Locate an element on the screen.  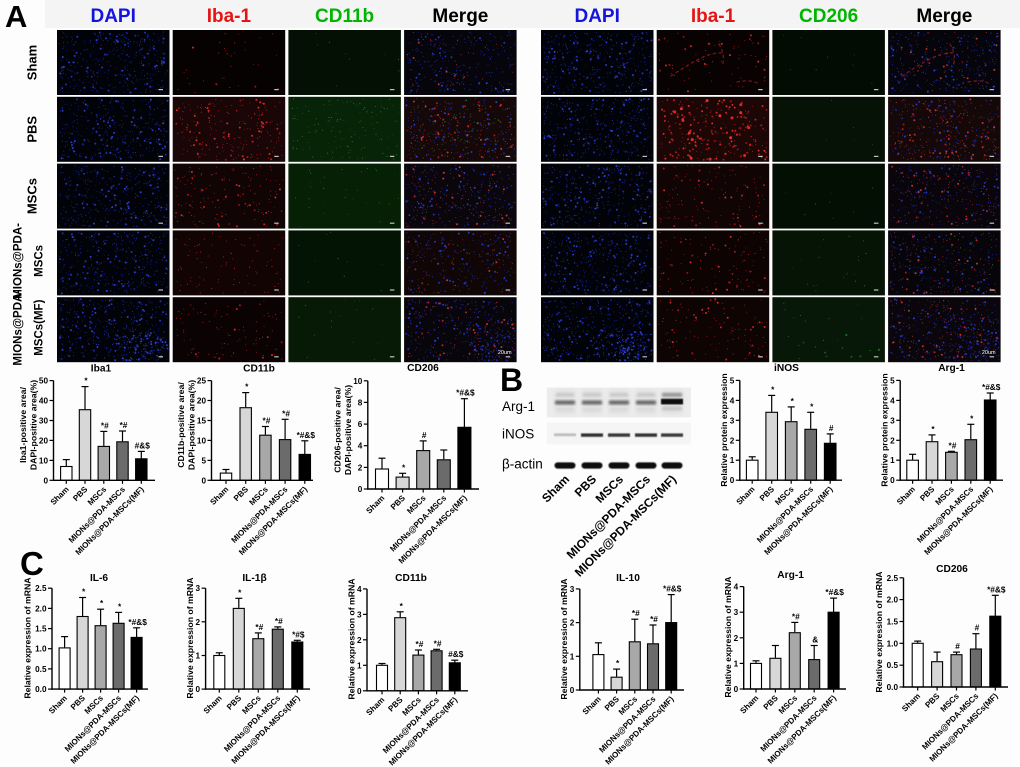
svg-text: B is located at coordinates (511, 380).